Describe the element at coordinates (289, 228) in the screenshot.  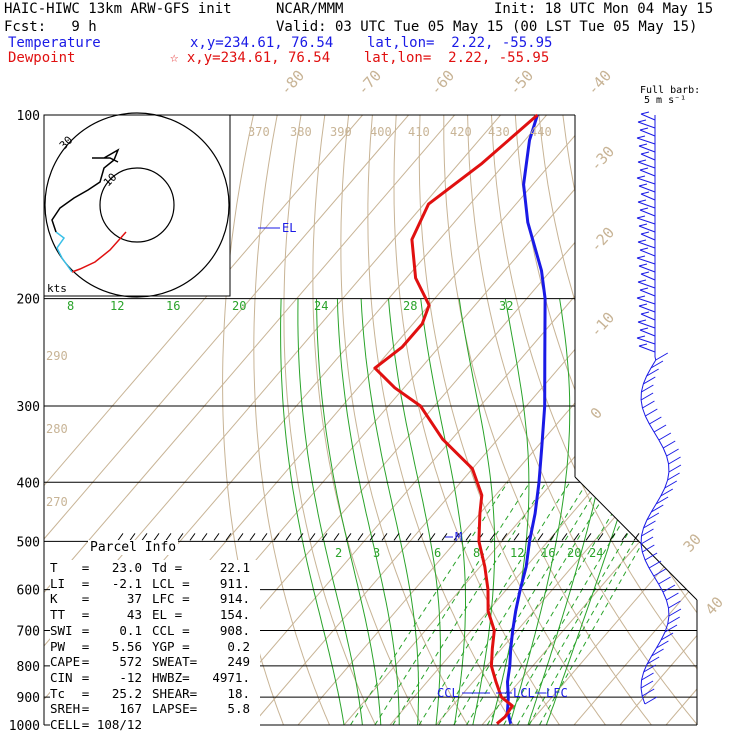
I see `level-marker-el: EL` at that location.